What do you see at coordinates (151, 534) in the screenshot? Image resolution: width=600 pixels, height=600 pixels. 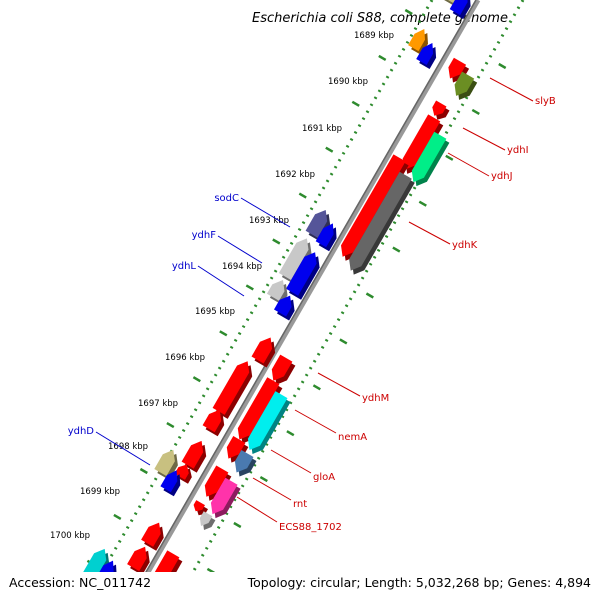 I see `gene-red-1700a` at bounding box center [151, 534].